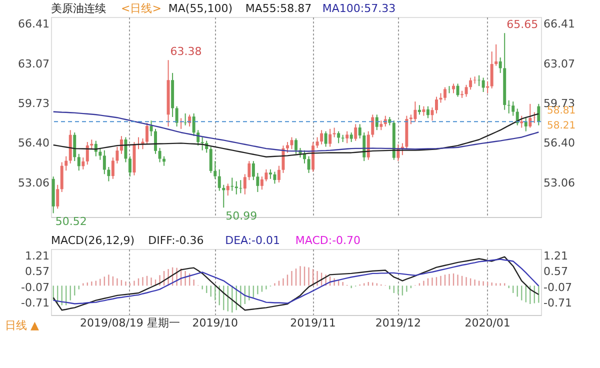 This screenshot has width=600, height=368. What do you see at coordinates (561, 111) in the screenshot?
I see `text: 58.81` at bounding box center [561, 111].